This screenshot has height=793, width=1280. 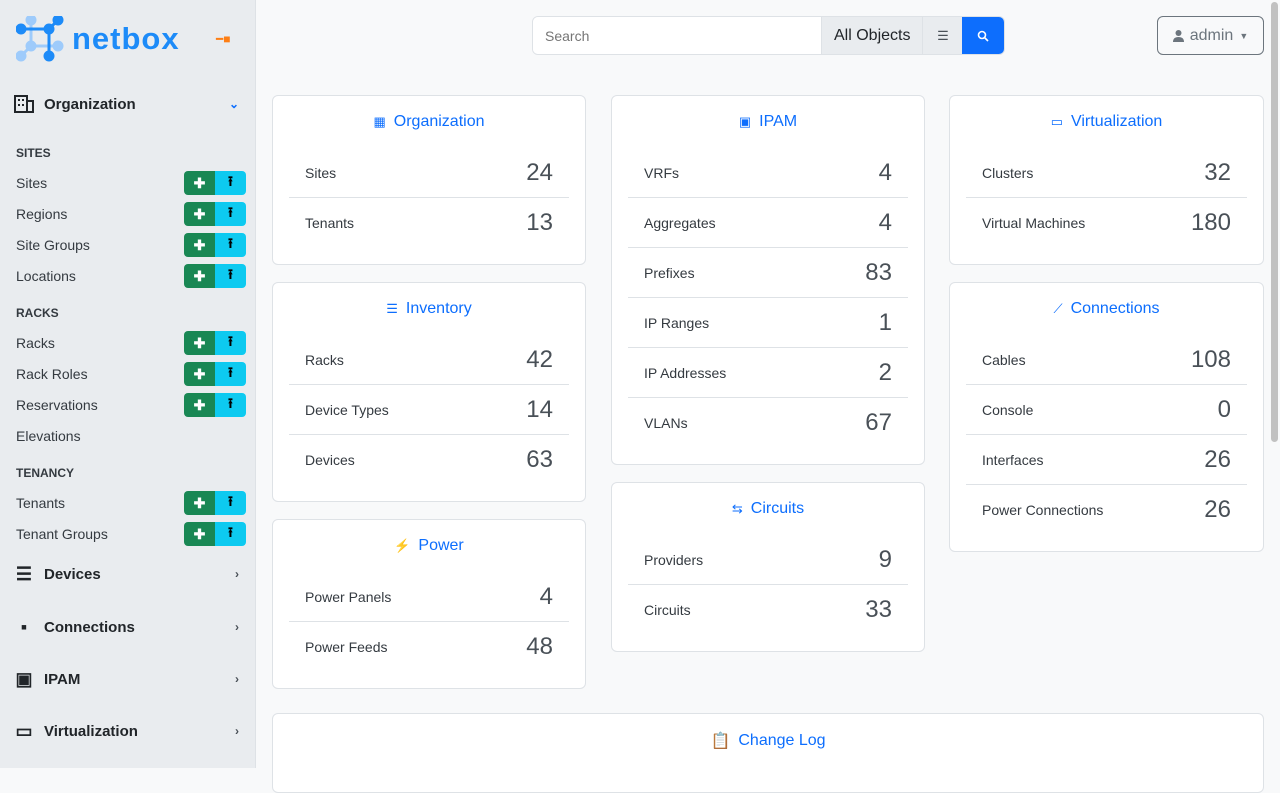 I want to click on card-row: Prefixes 83, so click(x=768, y=273).